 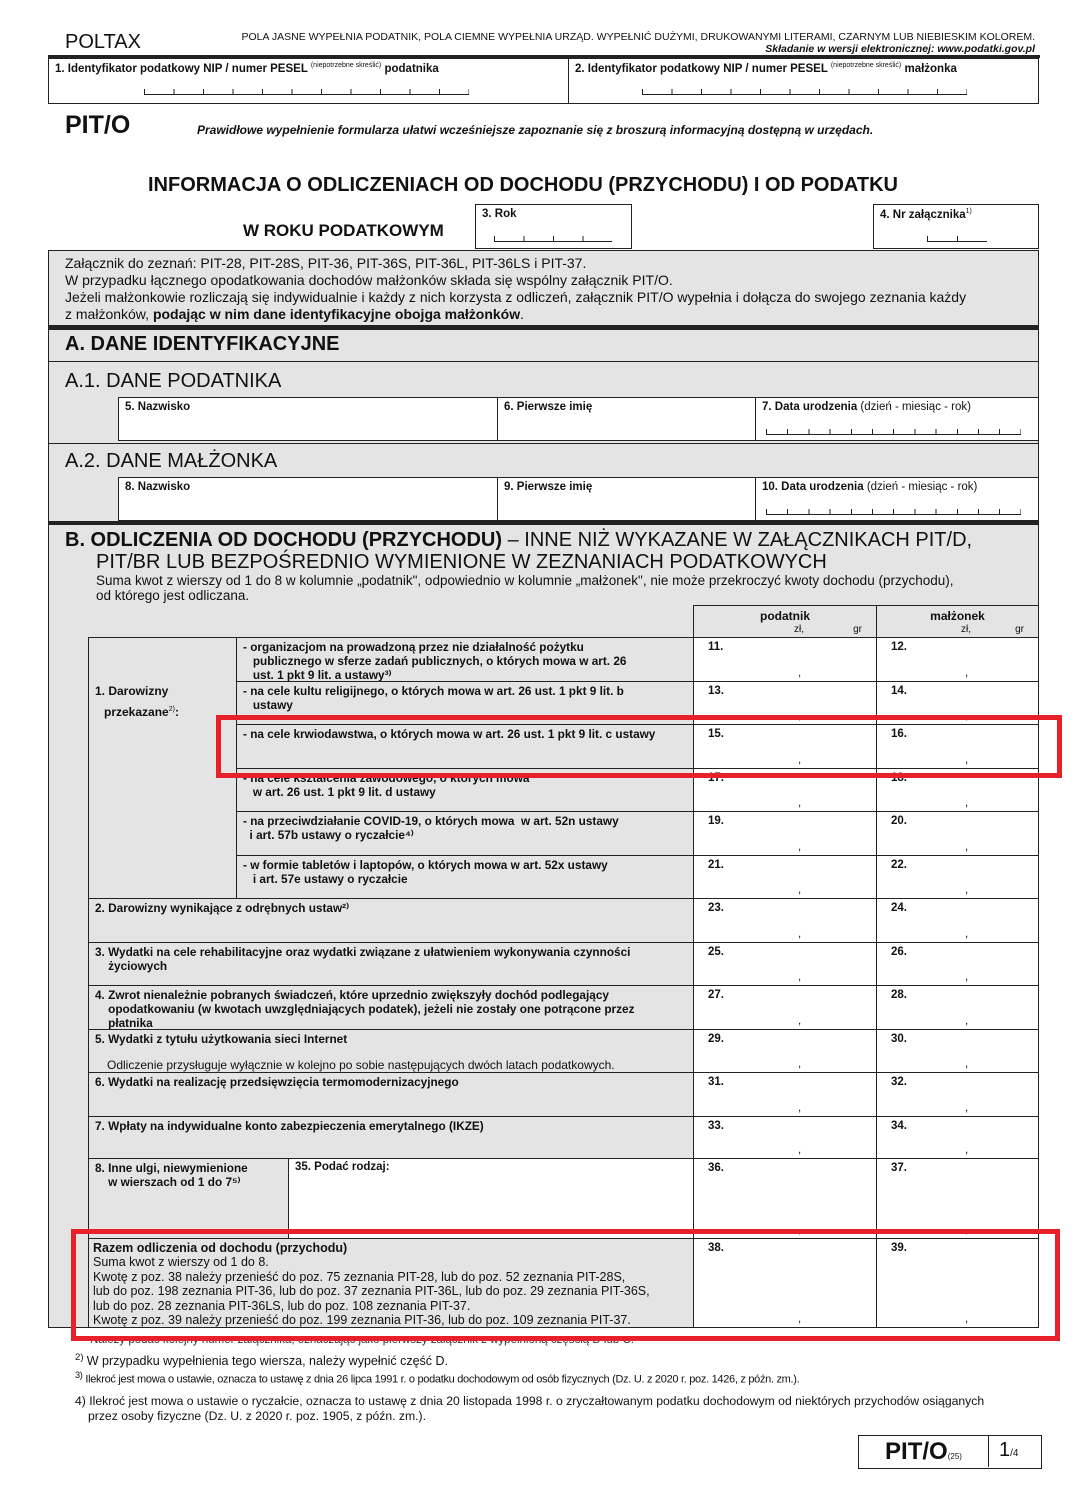 What do you see at coordinates (132, 691) in the screenshot?
I see `label: 1. Darowizny` at bounding box center [132, 691].